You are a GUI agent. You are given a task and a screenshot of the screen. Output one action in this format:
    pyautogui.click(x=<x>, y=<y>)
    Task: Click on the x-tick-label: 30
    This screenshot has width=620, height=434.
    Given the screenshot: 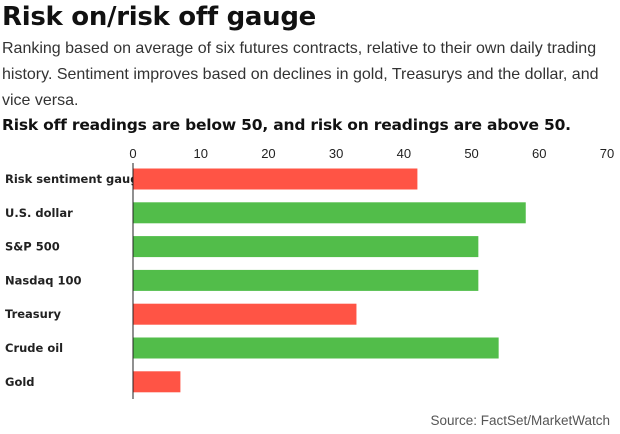 What is the action you would take?
    pyautogui.click(x=336, y=153)
    